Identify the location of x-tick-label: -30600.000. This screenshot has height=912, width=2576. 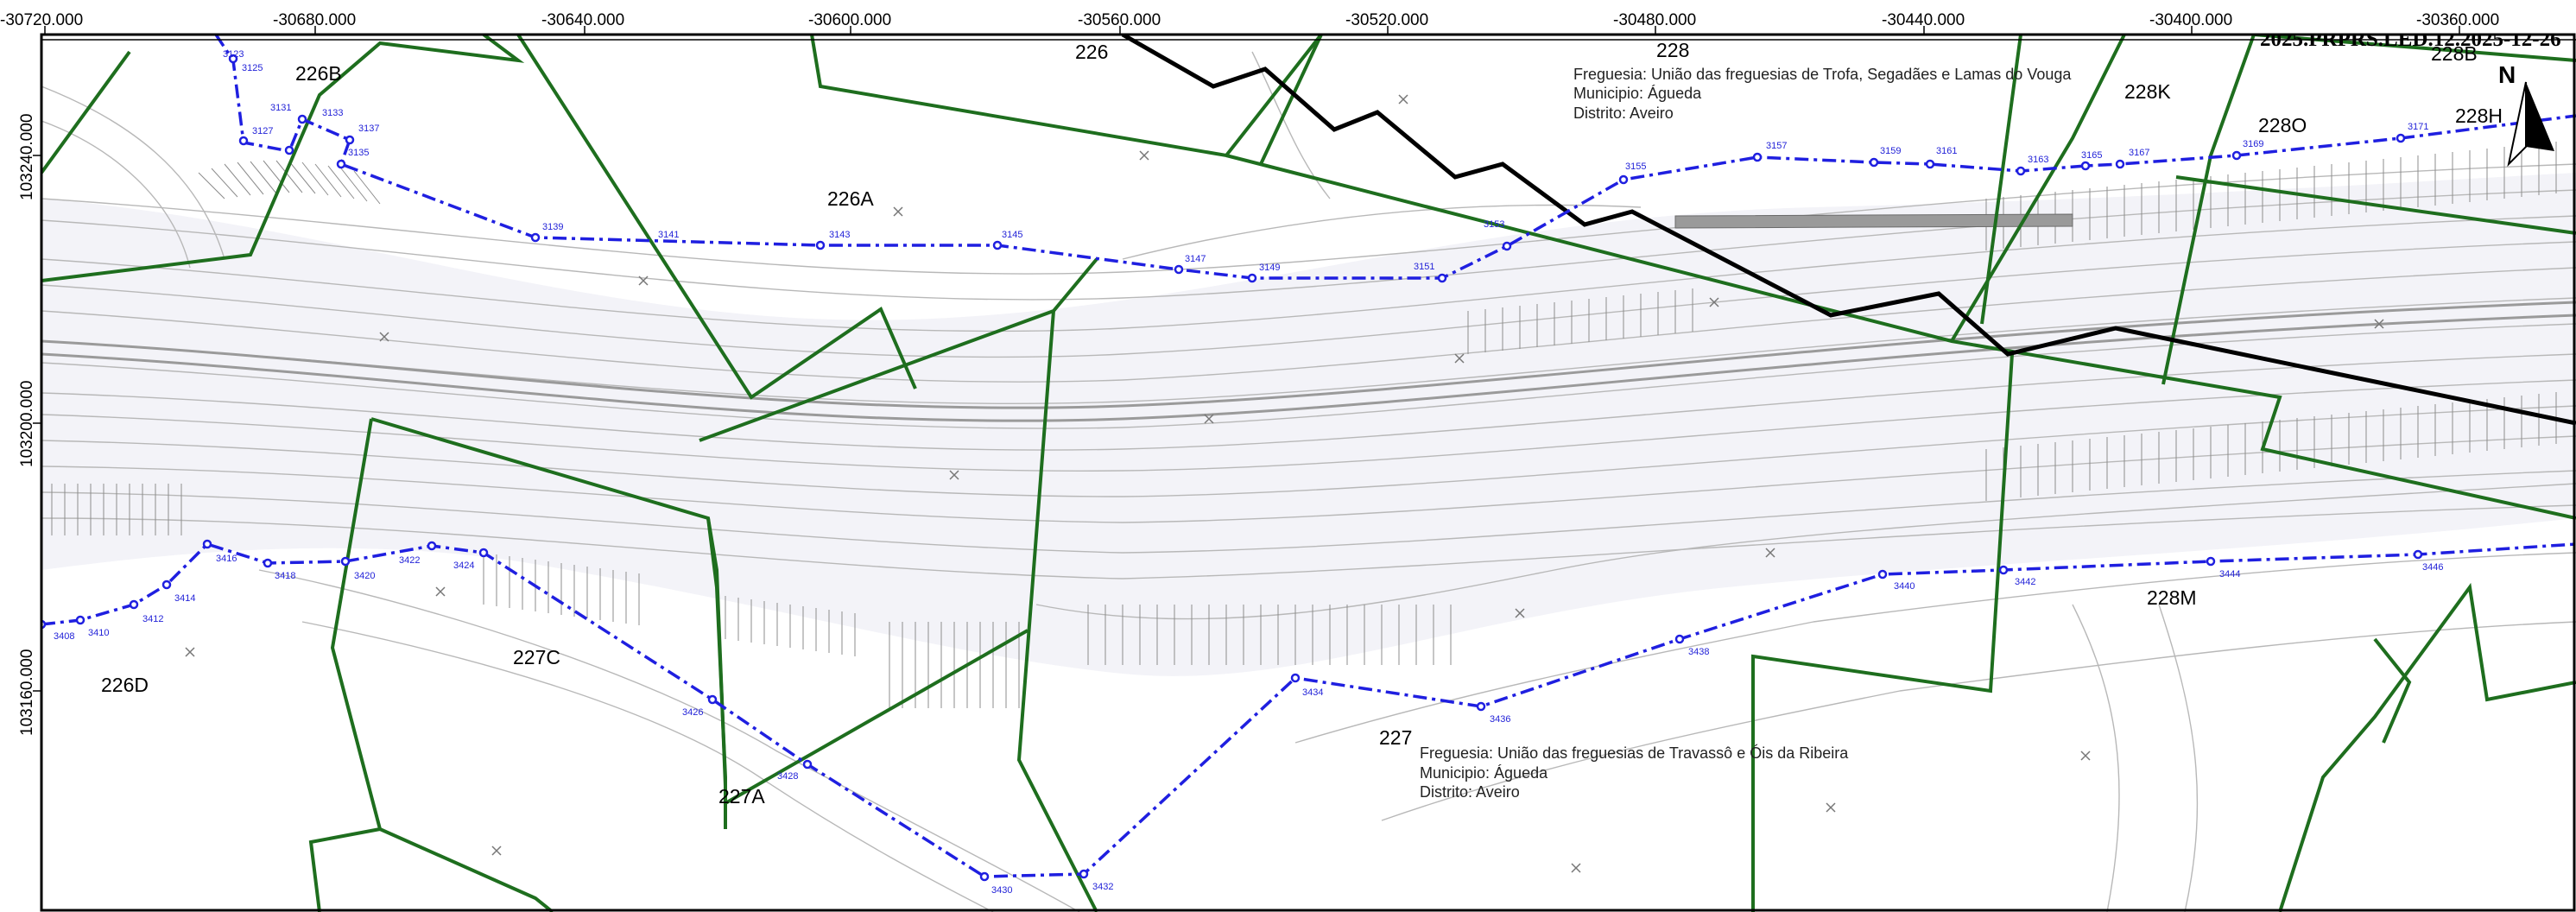
(849, 20).